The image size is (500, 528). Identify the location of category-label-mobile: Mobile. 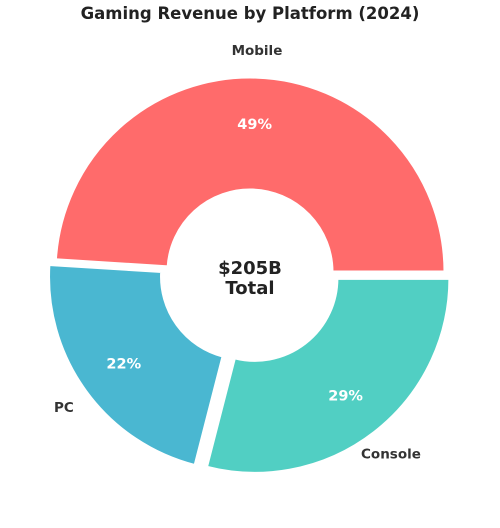
(257, 51).